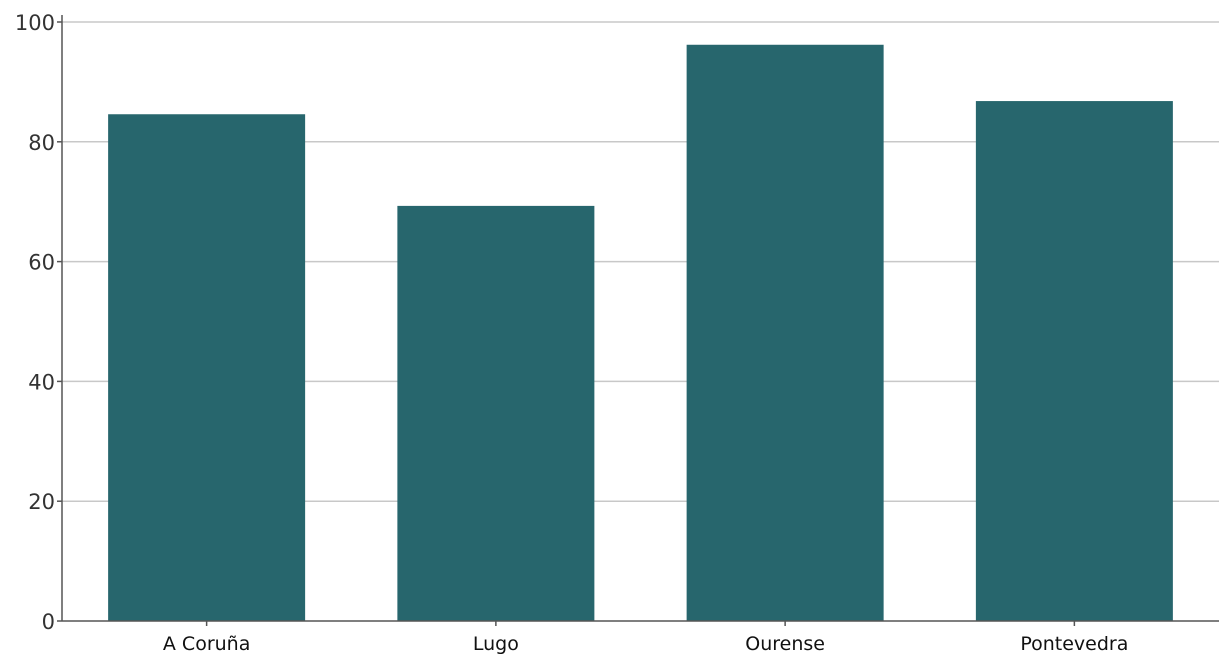 The image size is (1219, 656). What do you see at coordinates (1074, 644) in the screenshot?
I see `x-tick-label-pontevedra: Pontevedra` at bounding box center [1074, 644].